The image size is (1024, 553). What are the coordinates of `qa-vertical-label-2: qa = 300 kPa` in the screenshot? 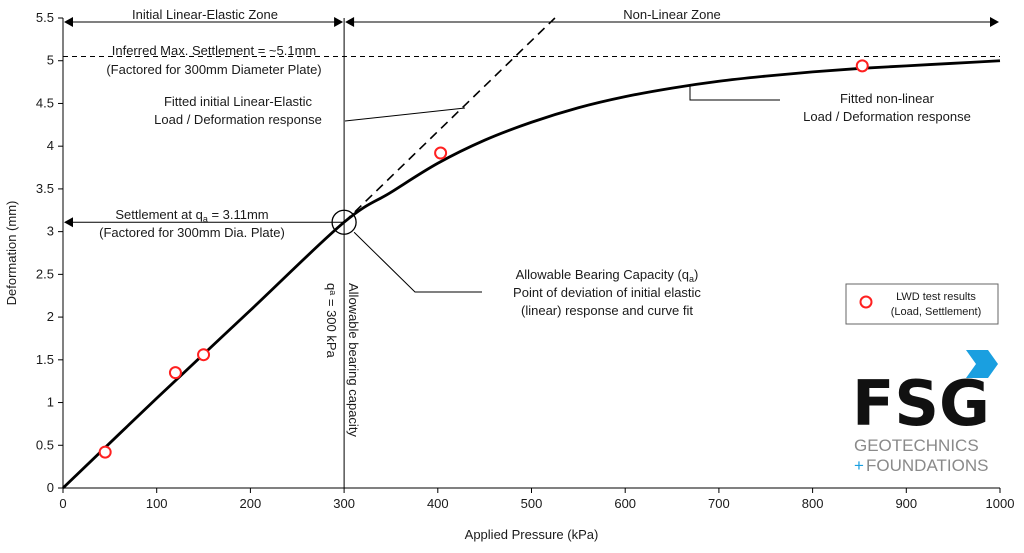 It's located at (331, 321).